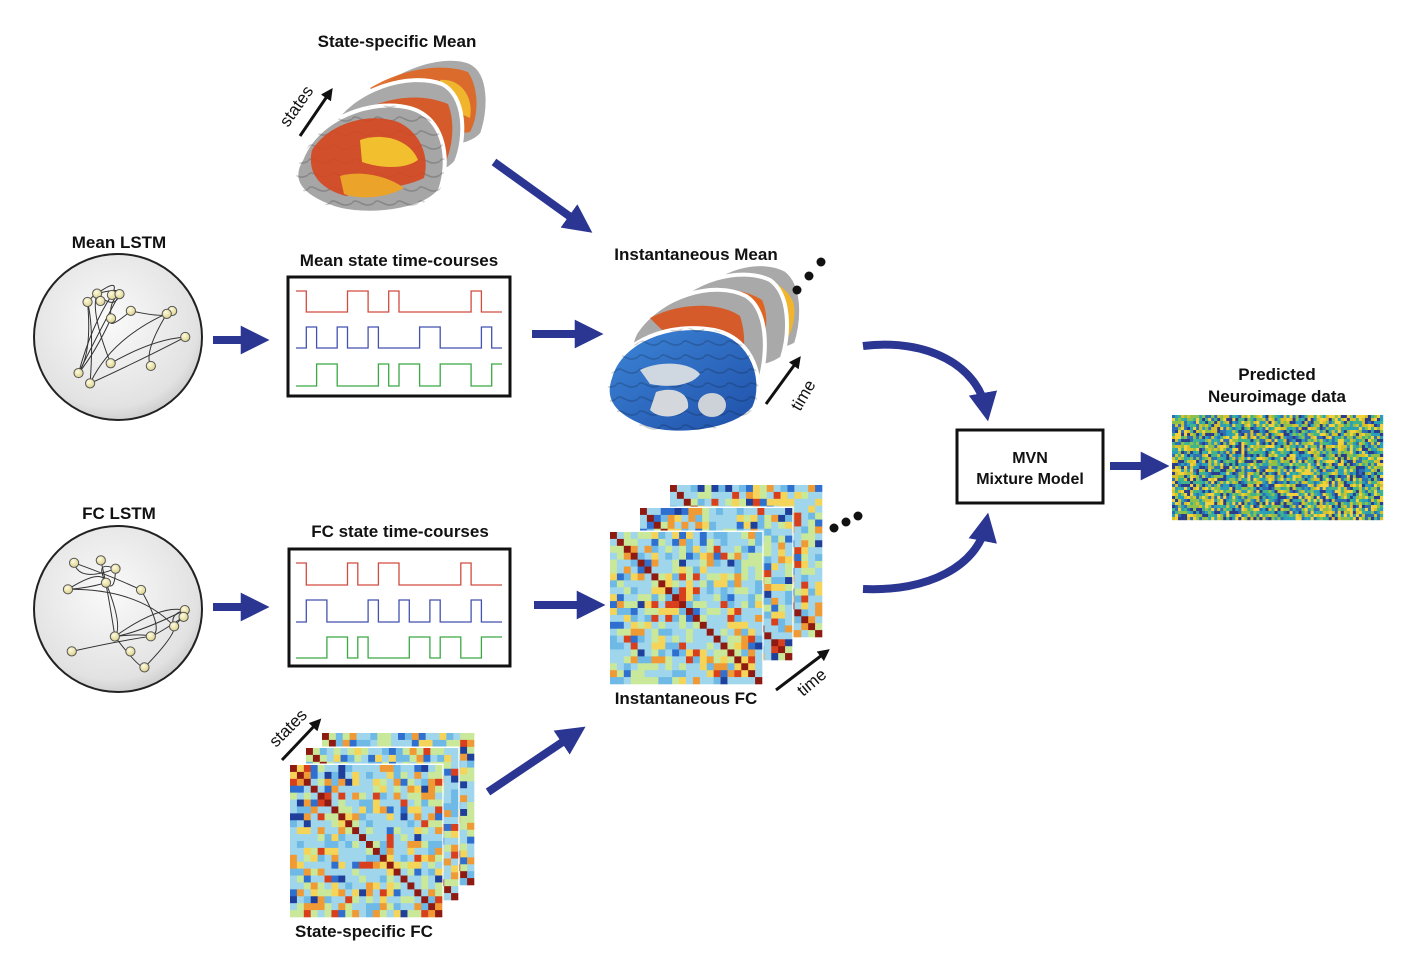 The image size is (1408, 968). What do you see at coordinates (301, 740) in the screenshot?
I see `states-arrow-fc` at bounding box center [301, 740].